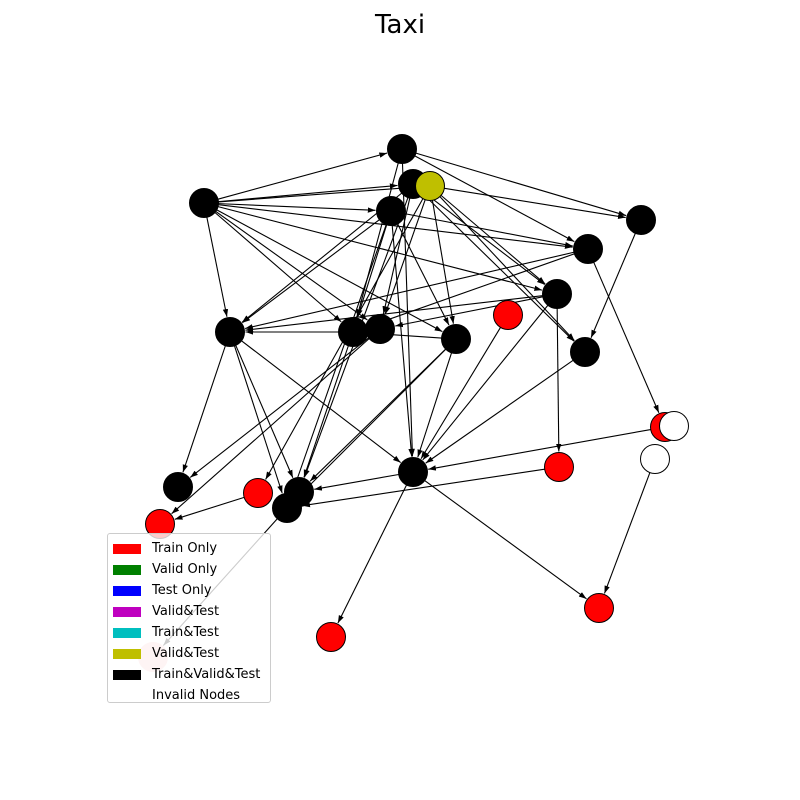  I want to click on legend-item: Invalid Nodes, so click(191, 695).